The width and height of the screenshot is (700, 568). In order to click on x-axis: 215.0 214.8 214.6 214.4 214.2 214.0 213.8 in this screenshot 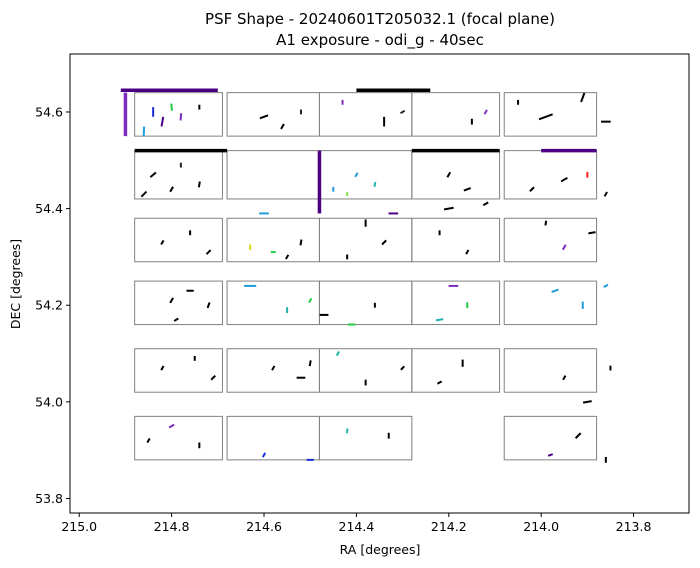, I will do `click(356, 523)`.